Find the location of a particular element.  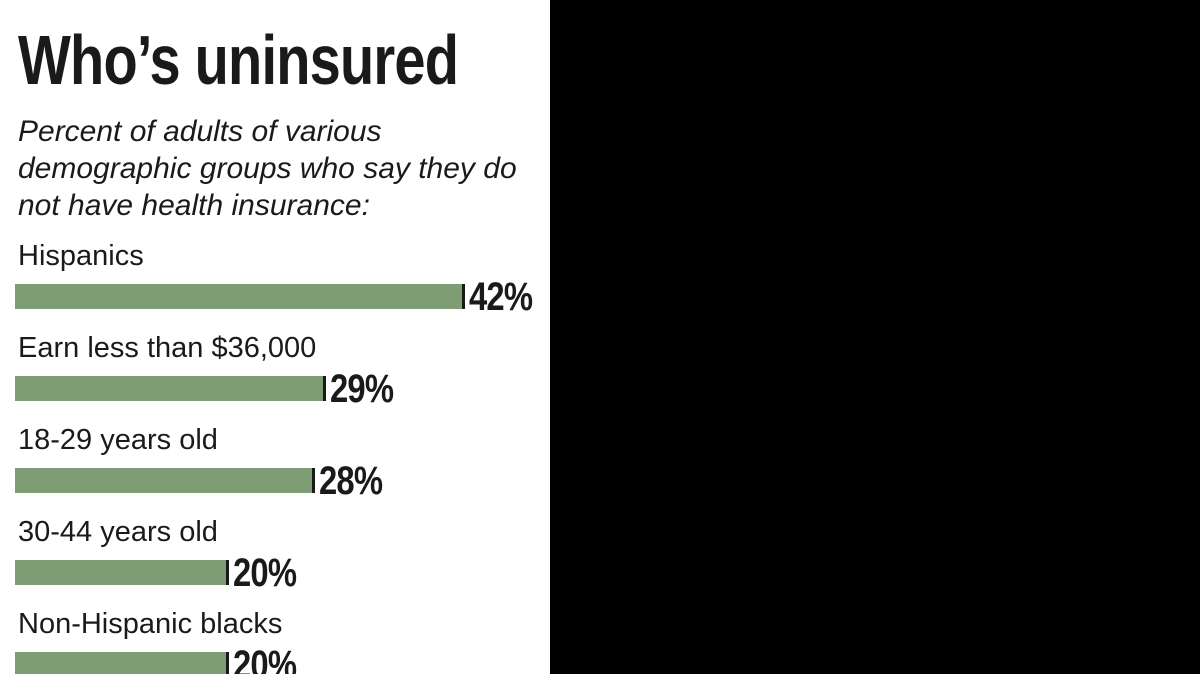

category-label: Earn less than $36,000 is located at coordinates (167, 348).